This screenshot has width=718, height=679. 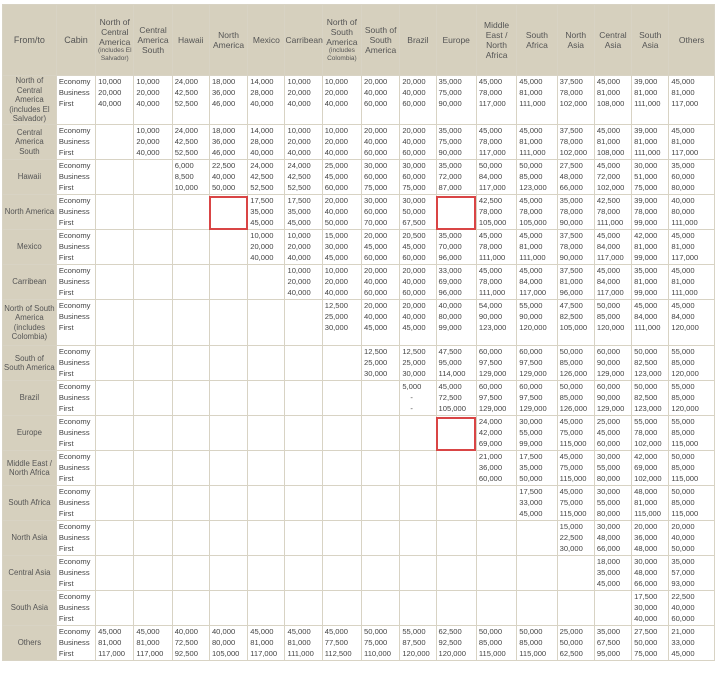 I want to click on row-header-from: Brazil, so click(x=29, y=398).